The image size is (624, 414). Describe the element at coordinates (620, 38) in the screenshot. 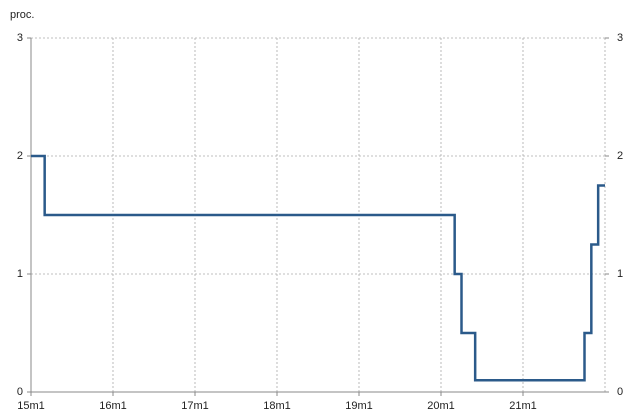

I see `y2-tick-label: 3` at that location.